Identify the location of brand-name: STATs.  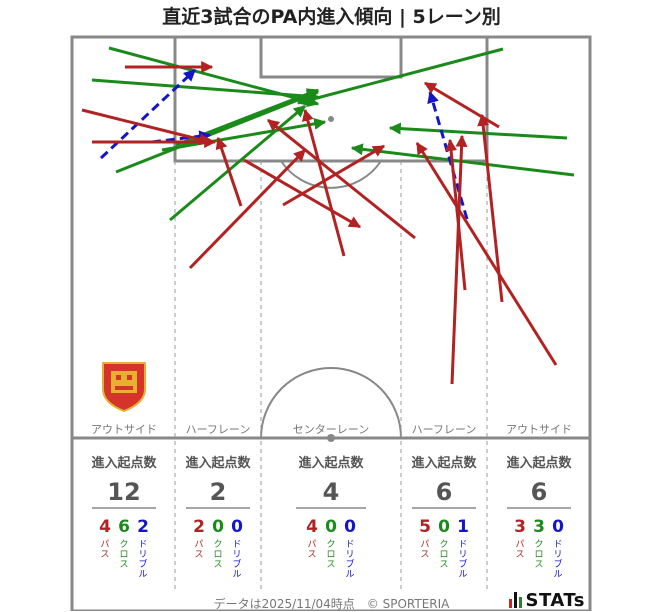
(555, 600).